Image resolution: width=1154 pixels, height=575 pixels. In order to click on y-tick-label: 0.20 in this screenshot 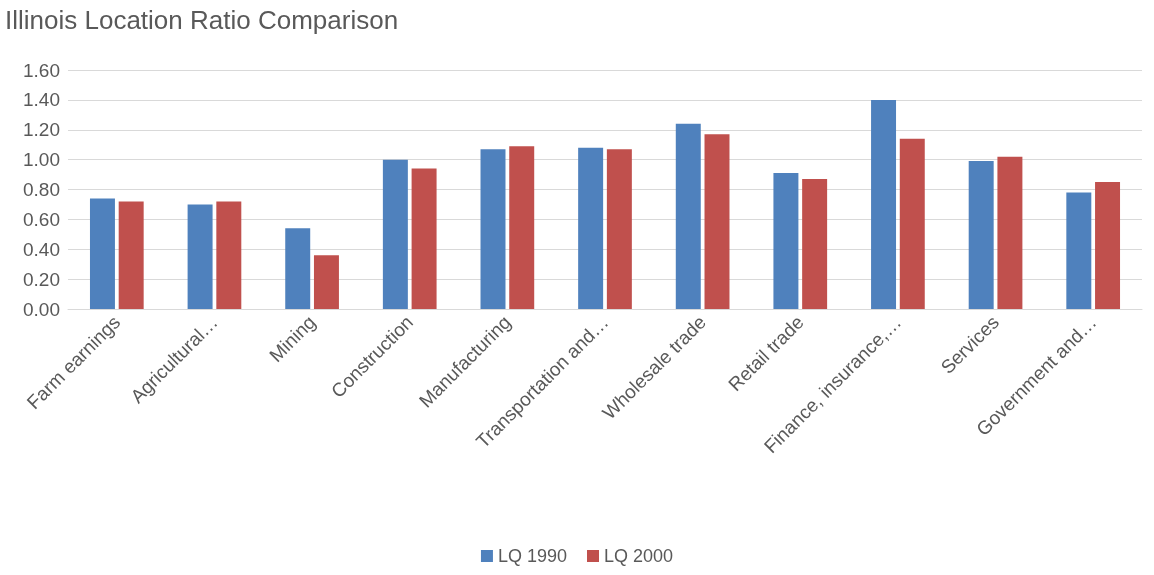, I will do `click(41, 279)`.